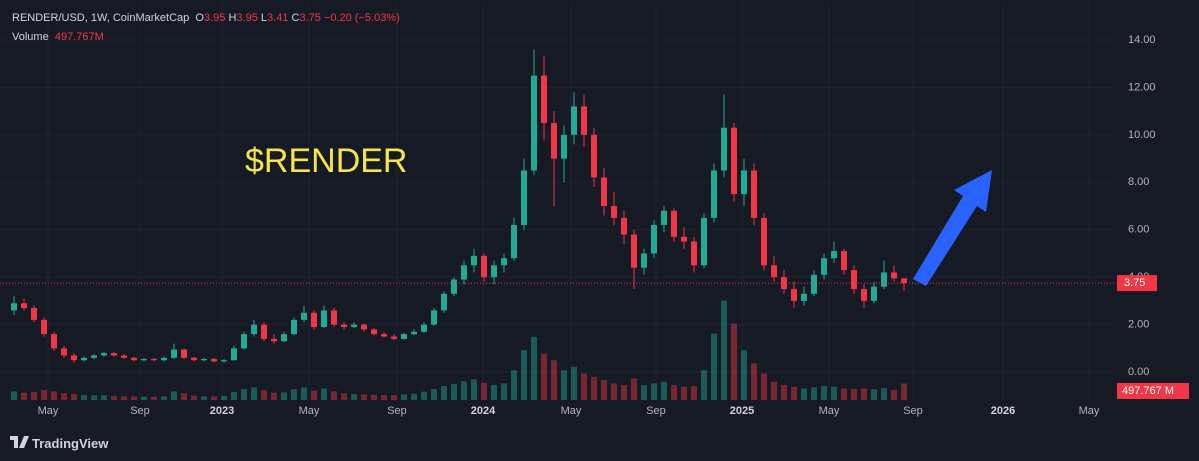  I want to click on ohlc-value: 3.95, so click(214, 18).